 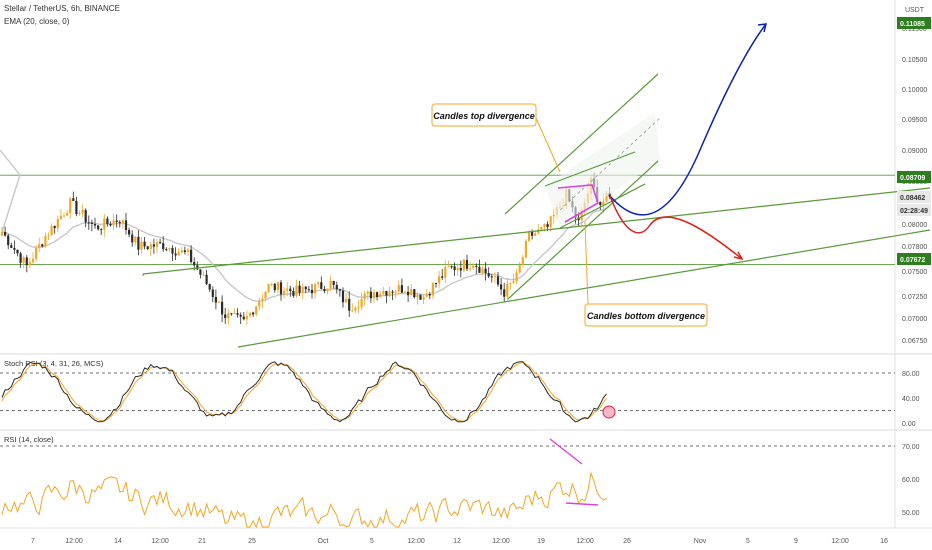 I want to click on channel-upper-line, so click(x=581, y=144).